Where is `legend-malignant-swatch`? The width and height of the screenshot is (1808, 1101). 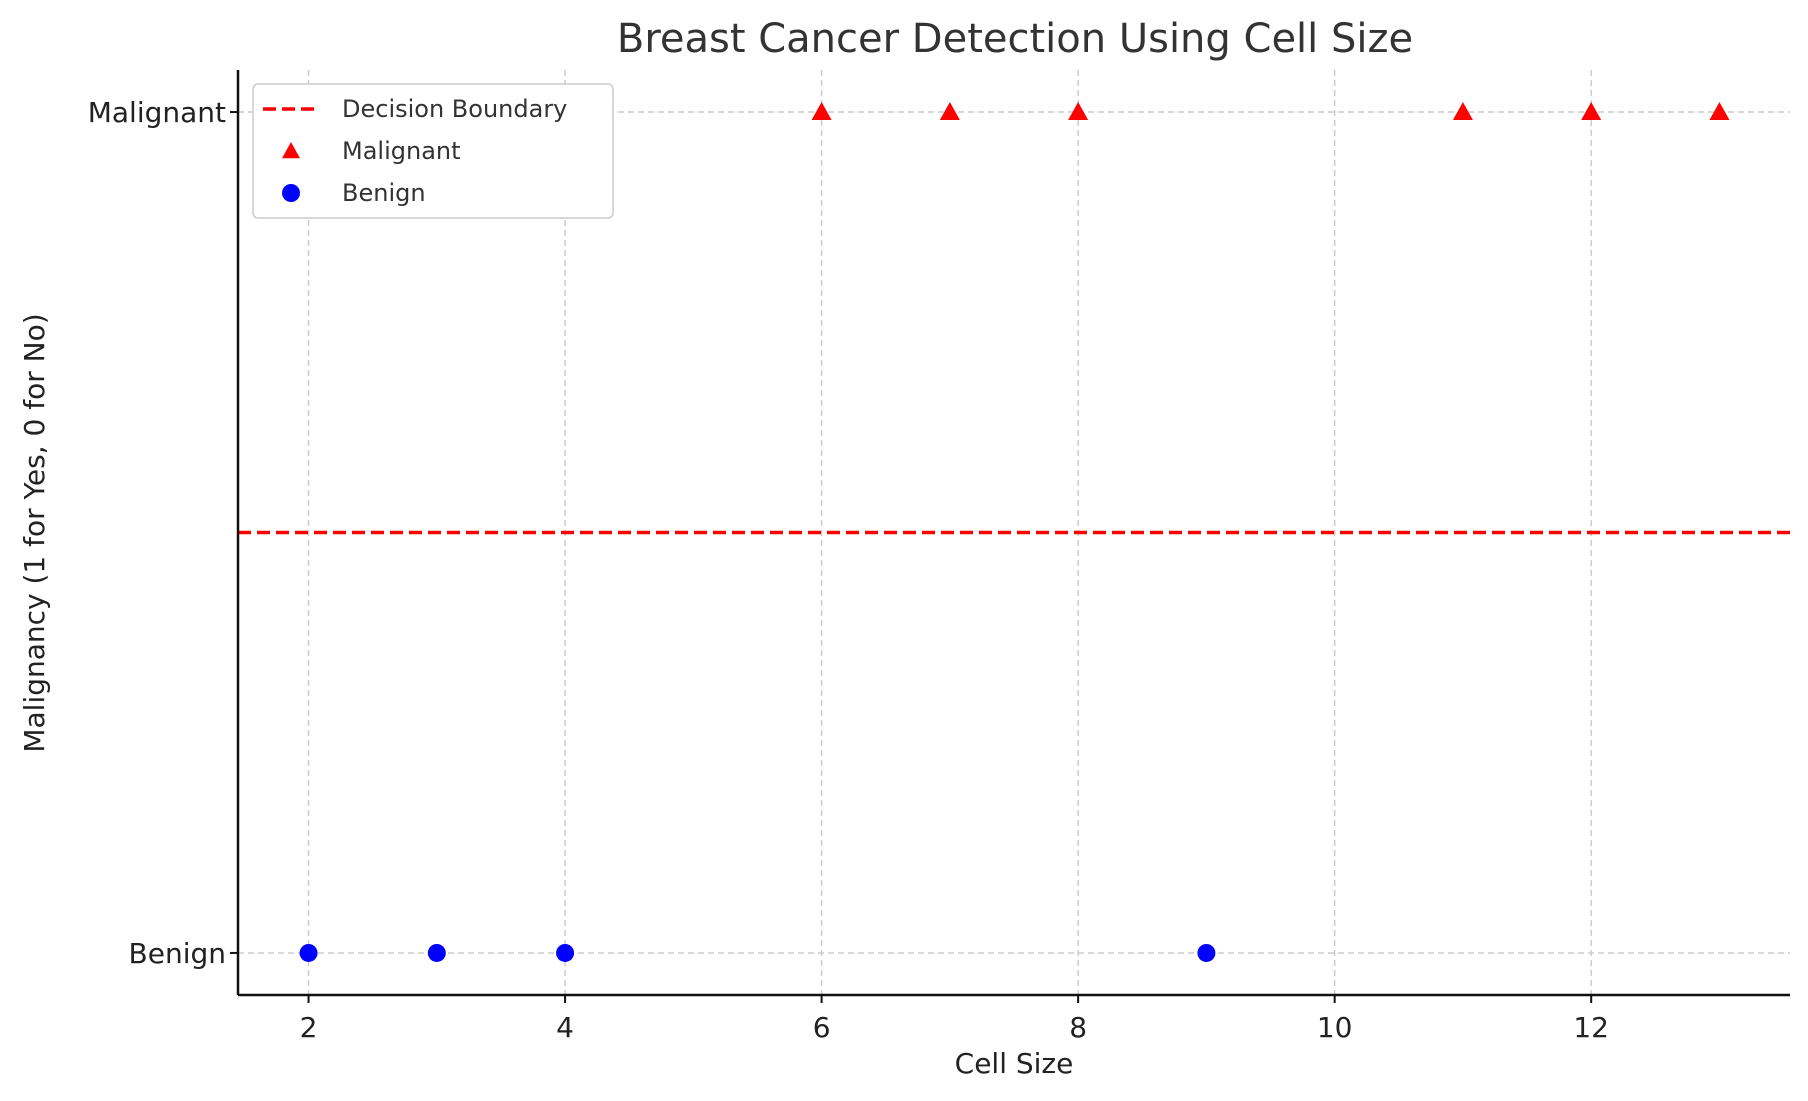
legend-malignant-swatch is located at coordinates (291, 150).